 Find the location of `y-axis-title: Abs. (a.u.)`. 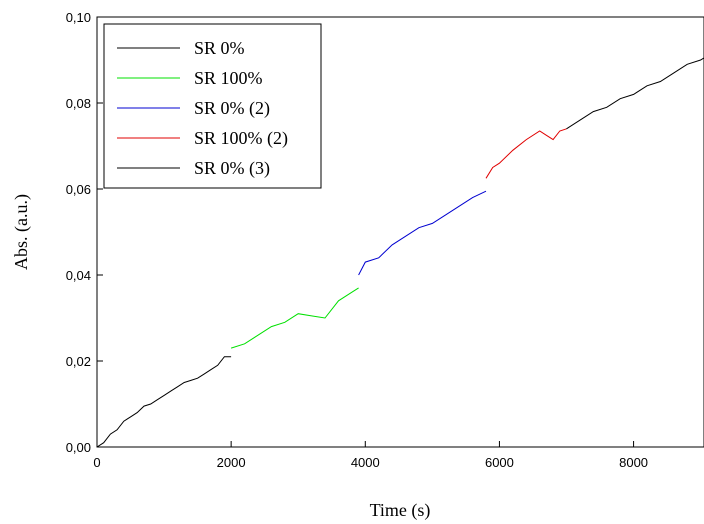

y-axis-title: Abs. (a.u.) is located at coordinates (21, 232).